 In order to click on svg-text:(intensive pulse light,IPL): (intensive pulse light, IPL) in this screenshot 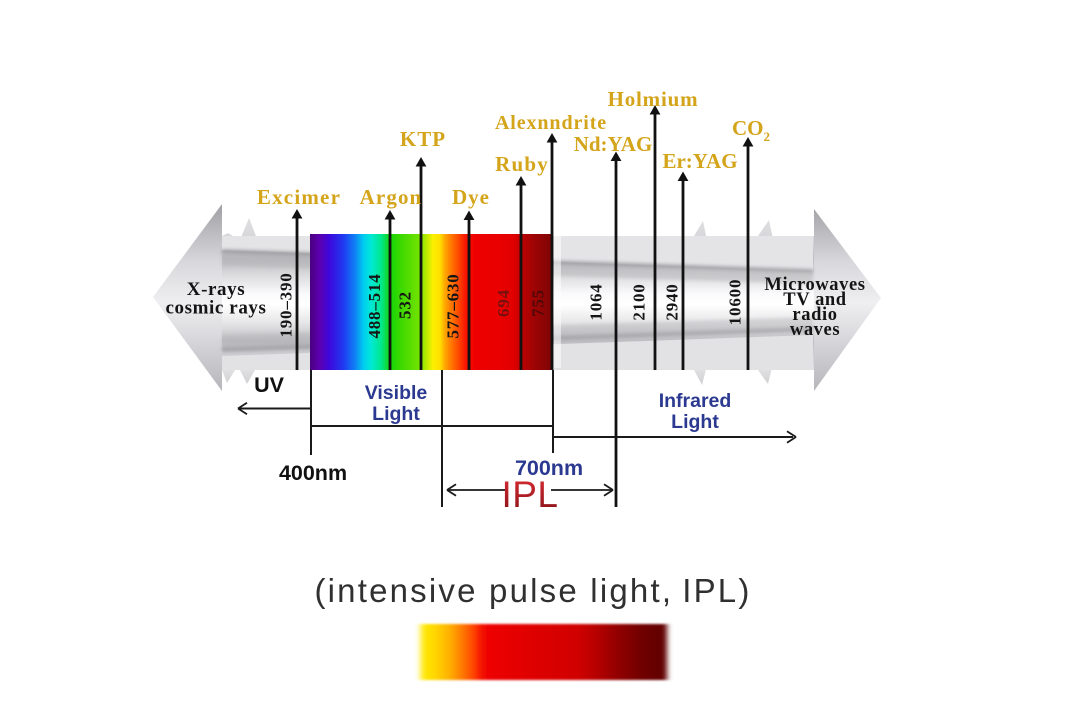, I will do `click(532, 590)`.